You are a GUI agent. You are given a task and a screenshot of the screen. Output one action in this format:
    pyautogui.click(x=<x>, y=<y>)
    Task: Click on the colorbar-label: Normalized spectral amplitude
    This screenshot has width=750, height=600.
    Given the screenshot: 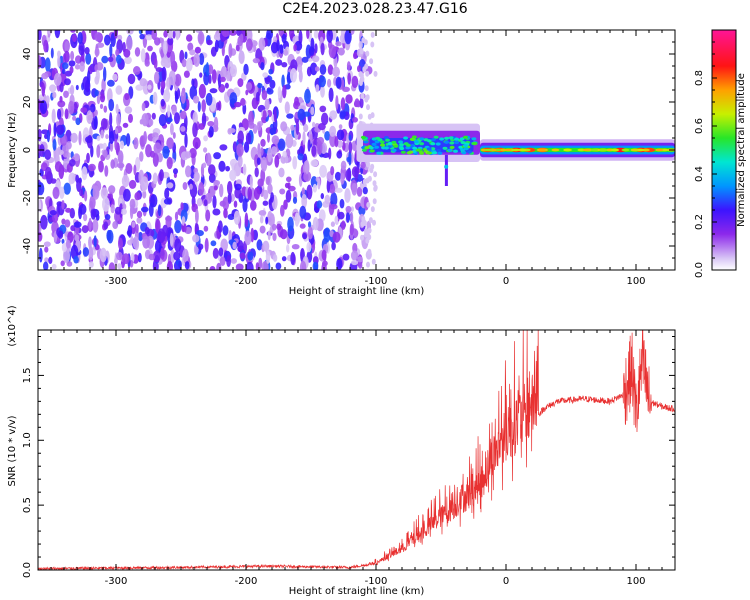 What is the action you would take?
    pyautogui.click(x=741, y=150)
    